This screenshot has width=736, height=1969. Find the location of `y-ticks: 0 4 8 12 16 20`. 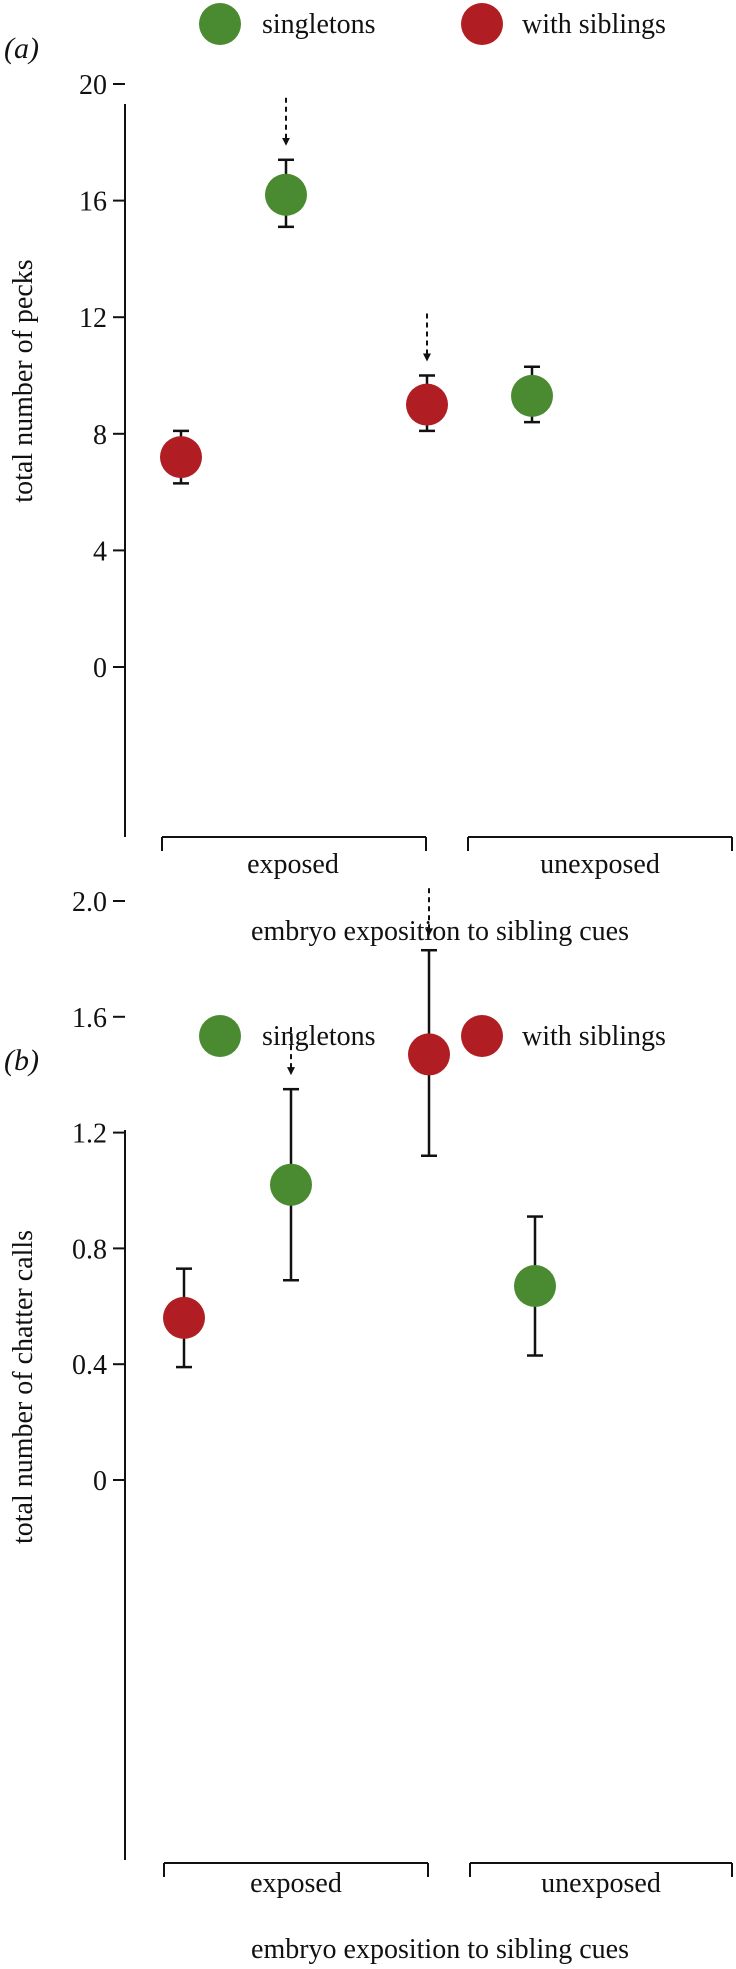

y-ticks: 0 4 8 12 16 20 is located at coordinates (102, 377).